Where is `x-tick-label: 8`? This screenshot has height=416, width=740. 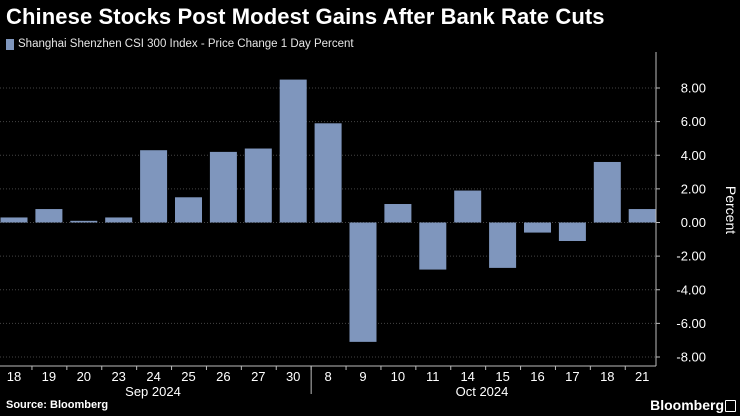
x-tick-label: 8 is located at coordinates (327, 376).